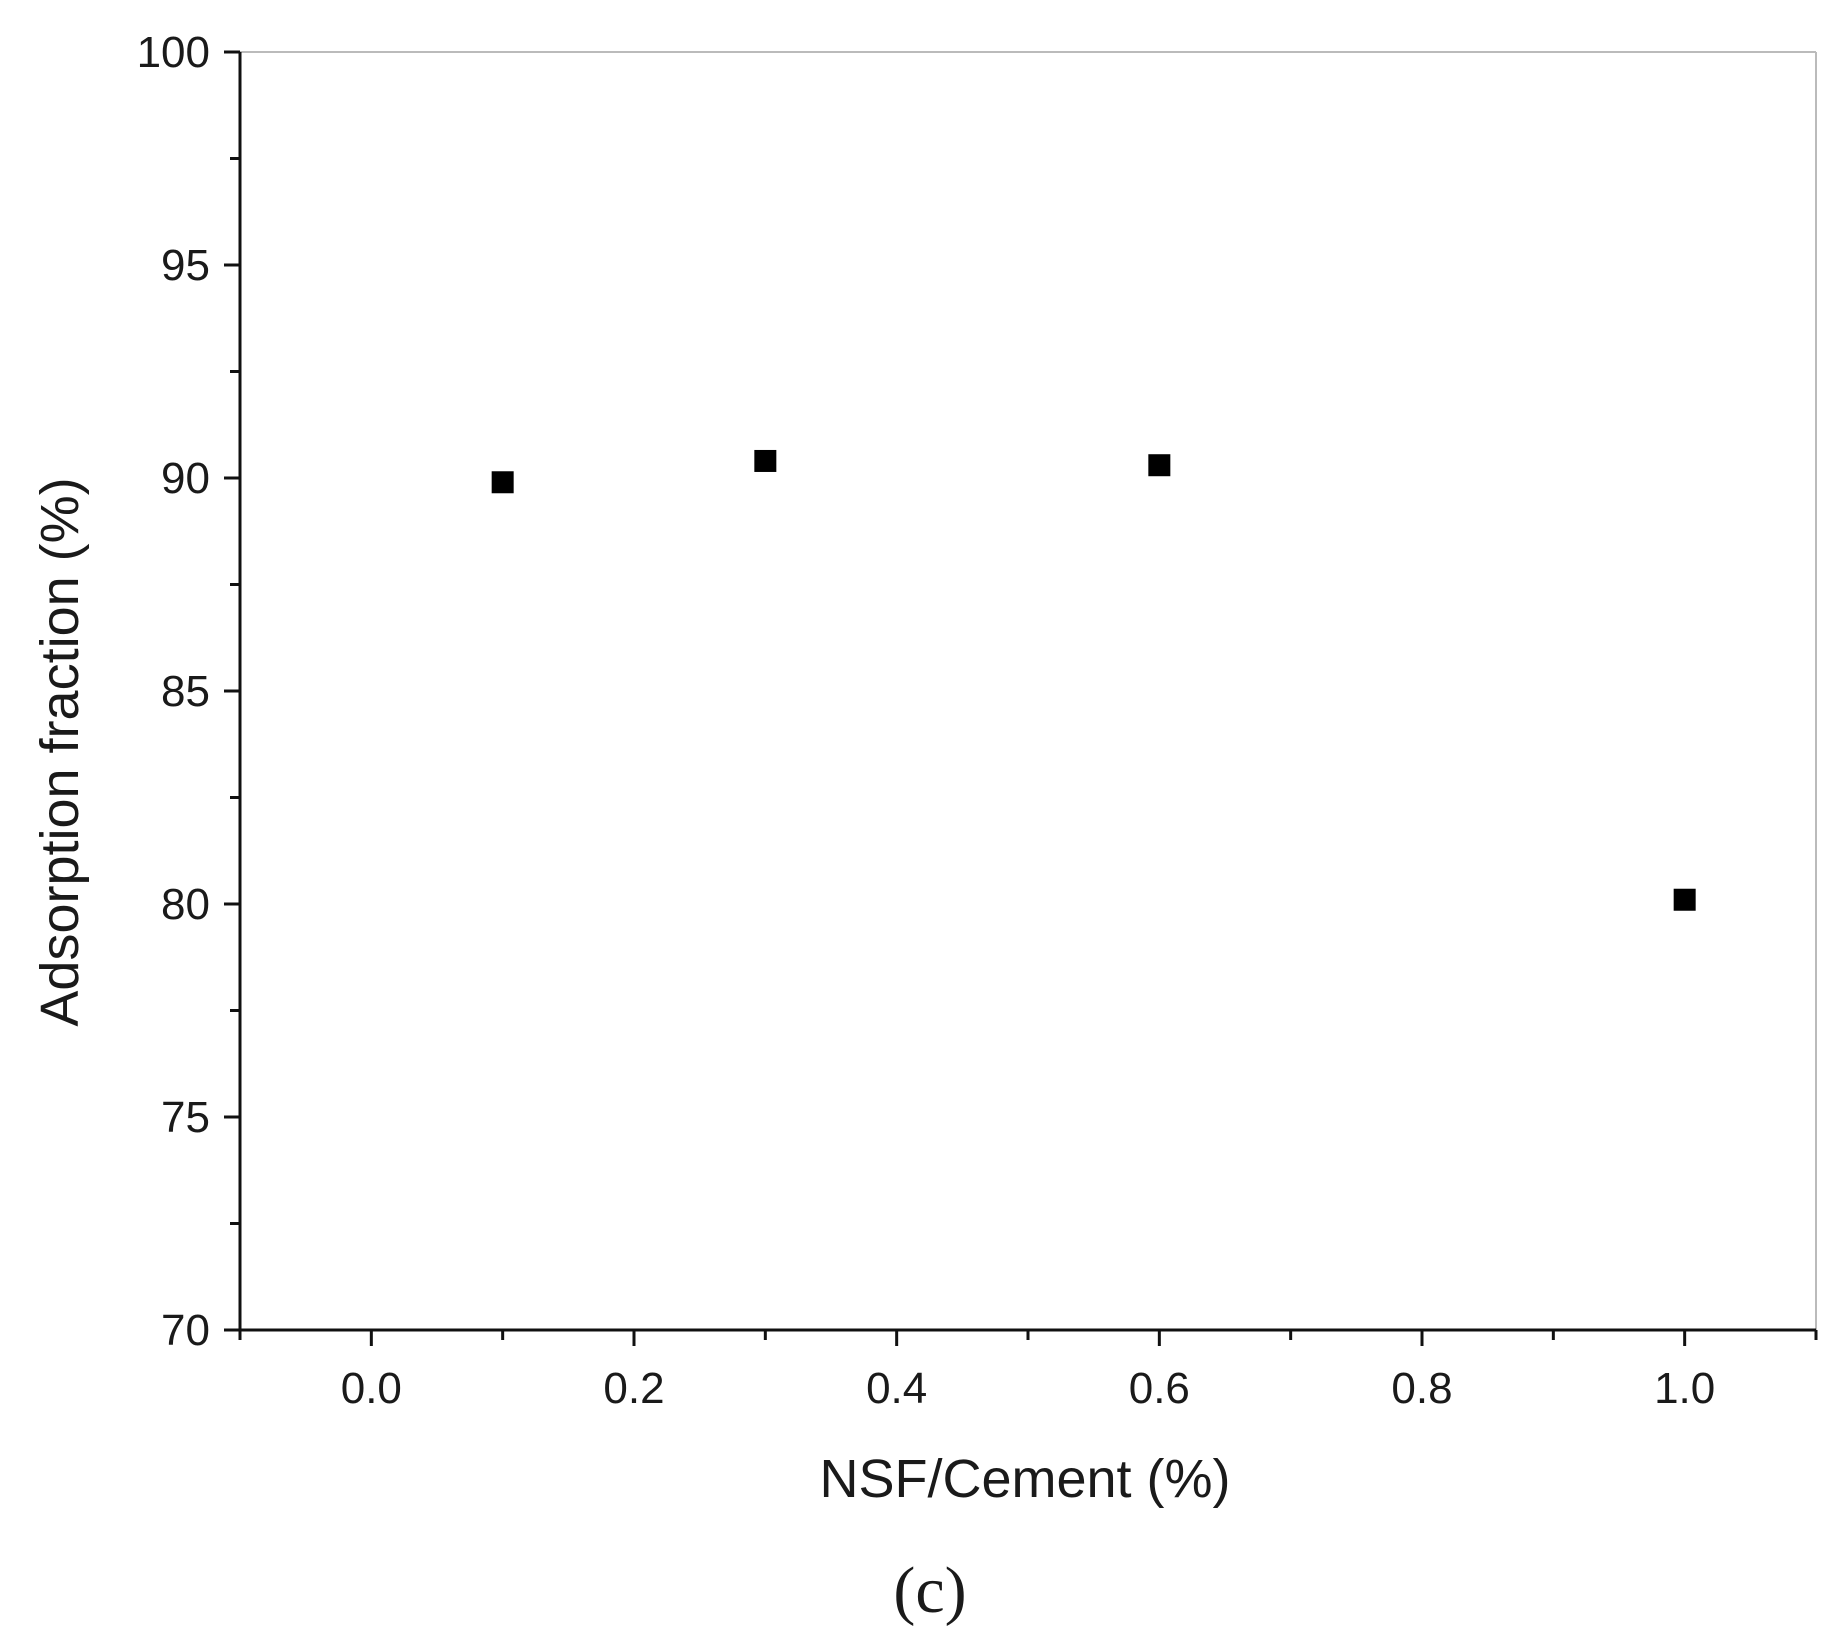  What do you see at coordinates (896, 1388) in the screenshot?
I see `x-tick-label: 0.4` at bounding box center [896, 1388].